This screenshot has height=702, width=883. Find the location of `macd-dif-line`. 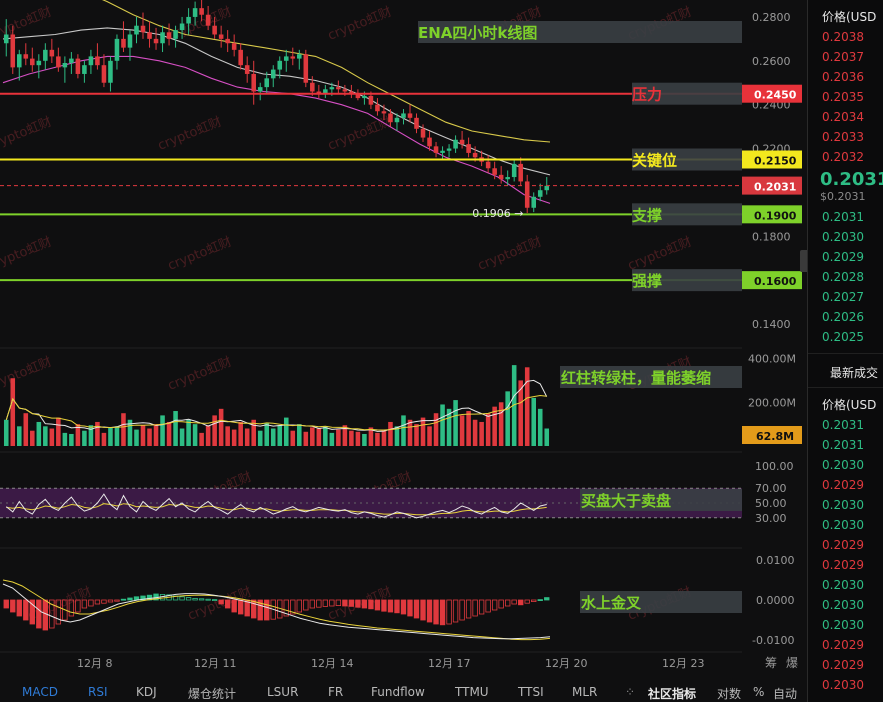

macd-dif-line is located at coordinates (276, 611).